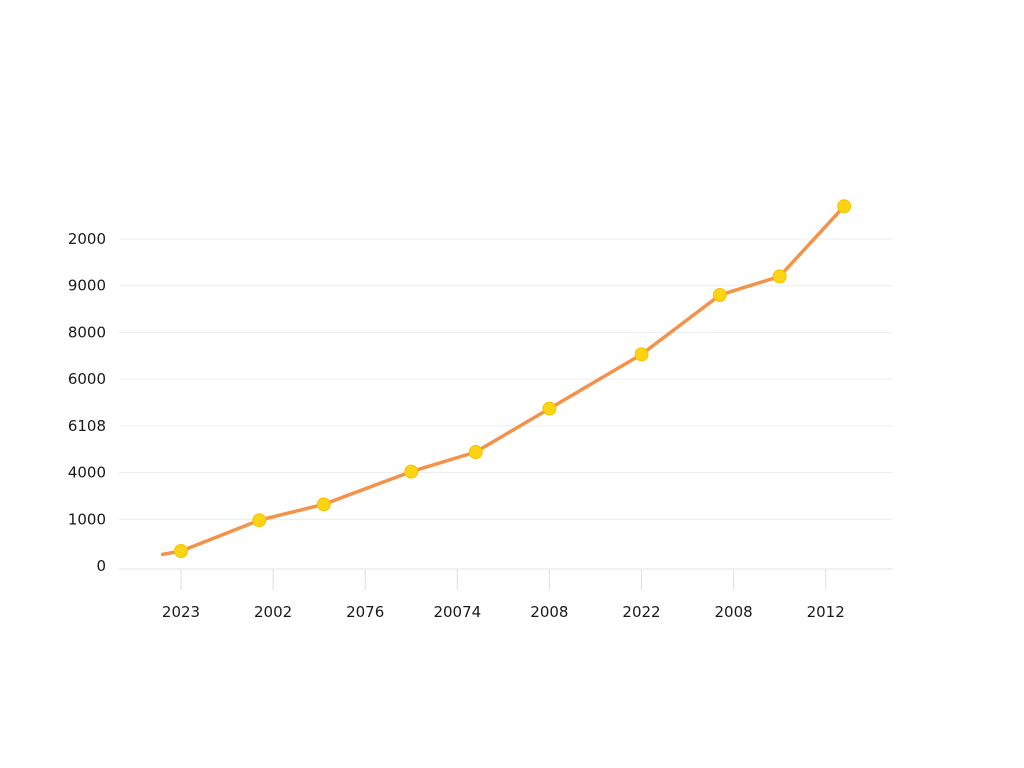 The width and height of the screenshot is (1024, 768). I want to click on y-tick-label: 1000, so click(87, 519).